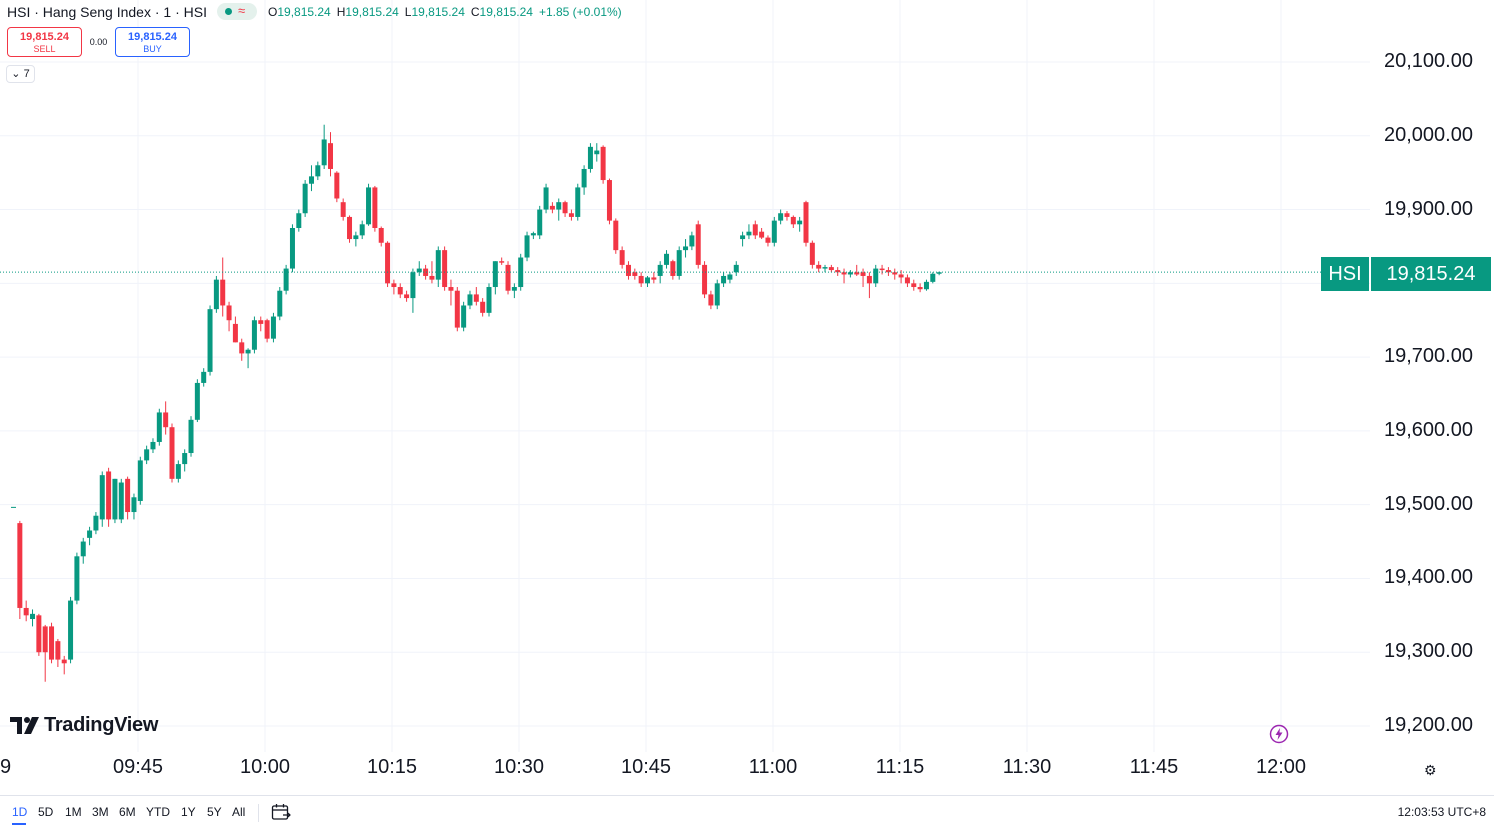  Describe the element at coordinates (1441, 812) in the screenshot. I see `clock-timezone: 12:03:53 UTC+8` at that location.